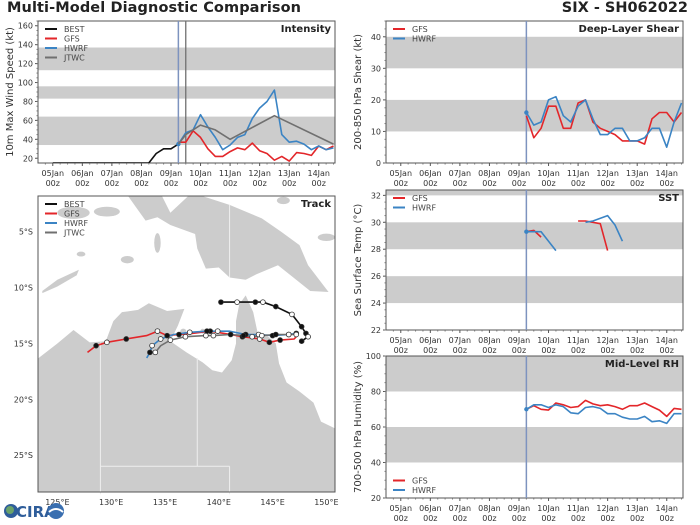 The height and width of the screenshot is (525, 700). What do you see at coordinates (115, 153) in the screenshot?
I see `series-line-best` at bounding box center [115, 153].